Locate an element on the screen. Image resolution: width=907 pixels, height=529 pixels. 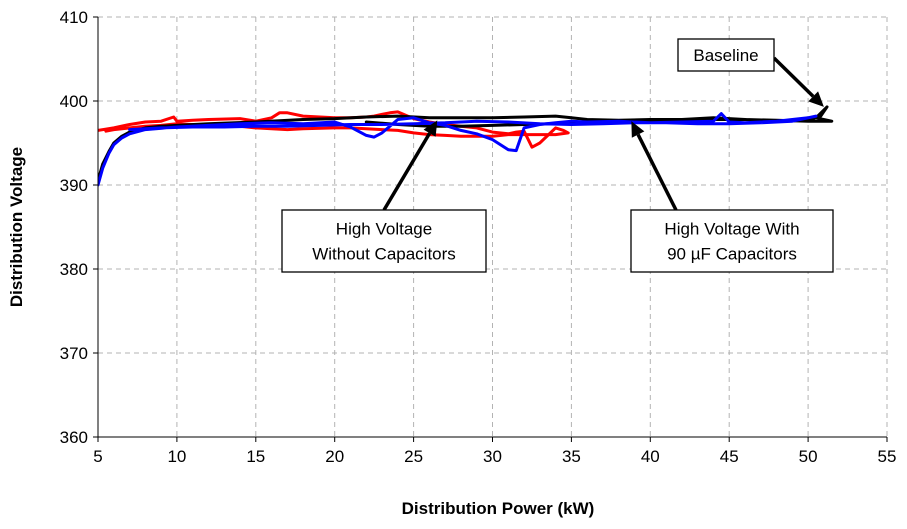
annotation-text: 90 µF Capacitors is located at coordinates (732, 254).